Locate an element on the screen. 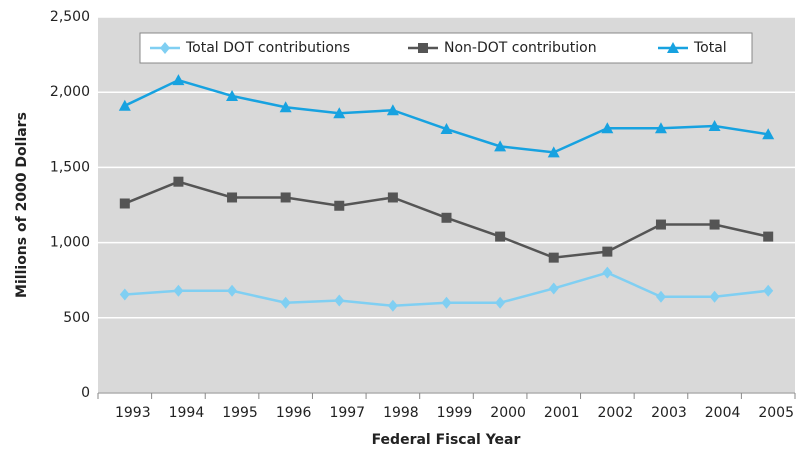 The width and height of the screenshot is (799, 456). legend-label: Non-DOT contribution is located at coordinates (520, 48).